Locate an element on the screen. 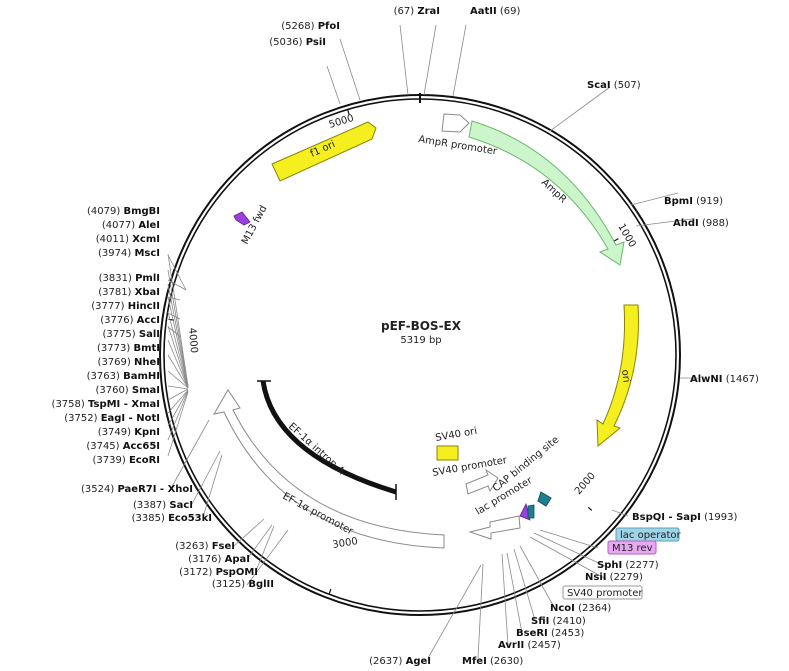 This screenshot has height=671, width=789. site-label-kpni: (3749) KpnI is located at coordinates (129, 432).